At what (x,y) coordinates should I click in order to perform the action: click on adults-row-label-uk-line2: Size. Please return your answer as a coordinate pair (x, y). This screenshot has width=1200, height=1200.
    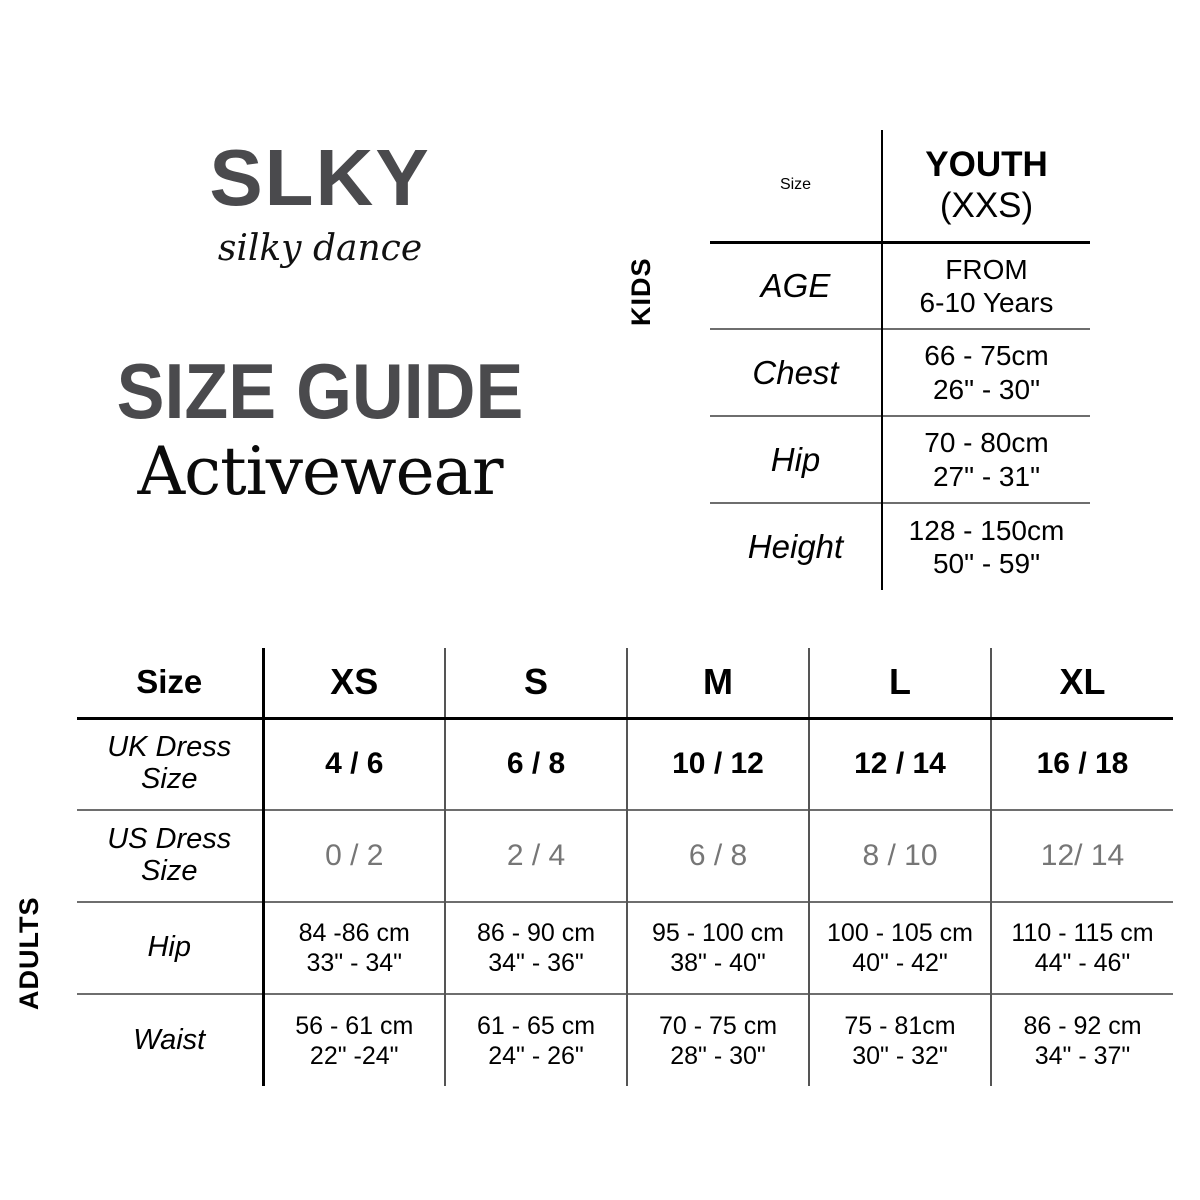
    Looking at the image, I should click on (169, 779).